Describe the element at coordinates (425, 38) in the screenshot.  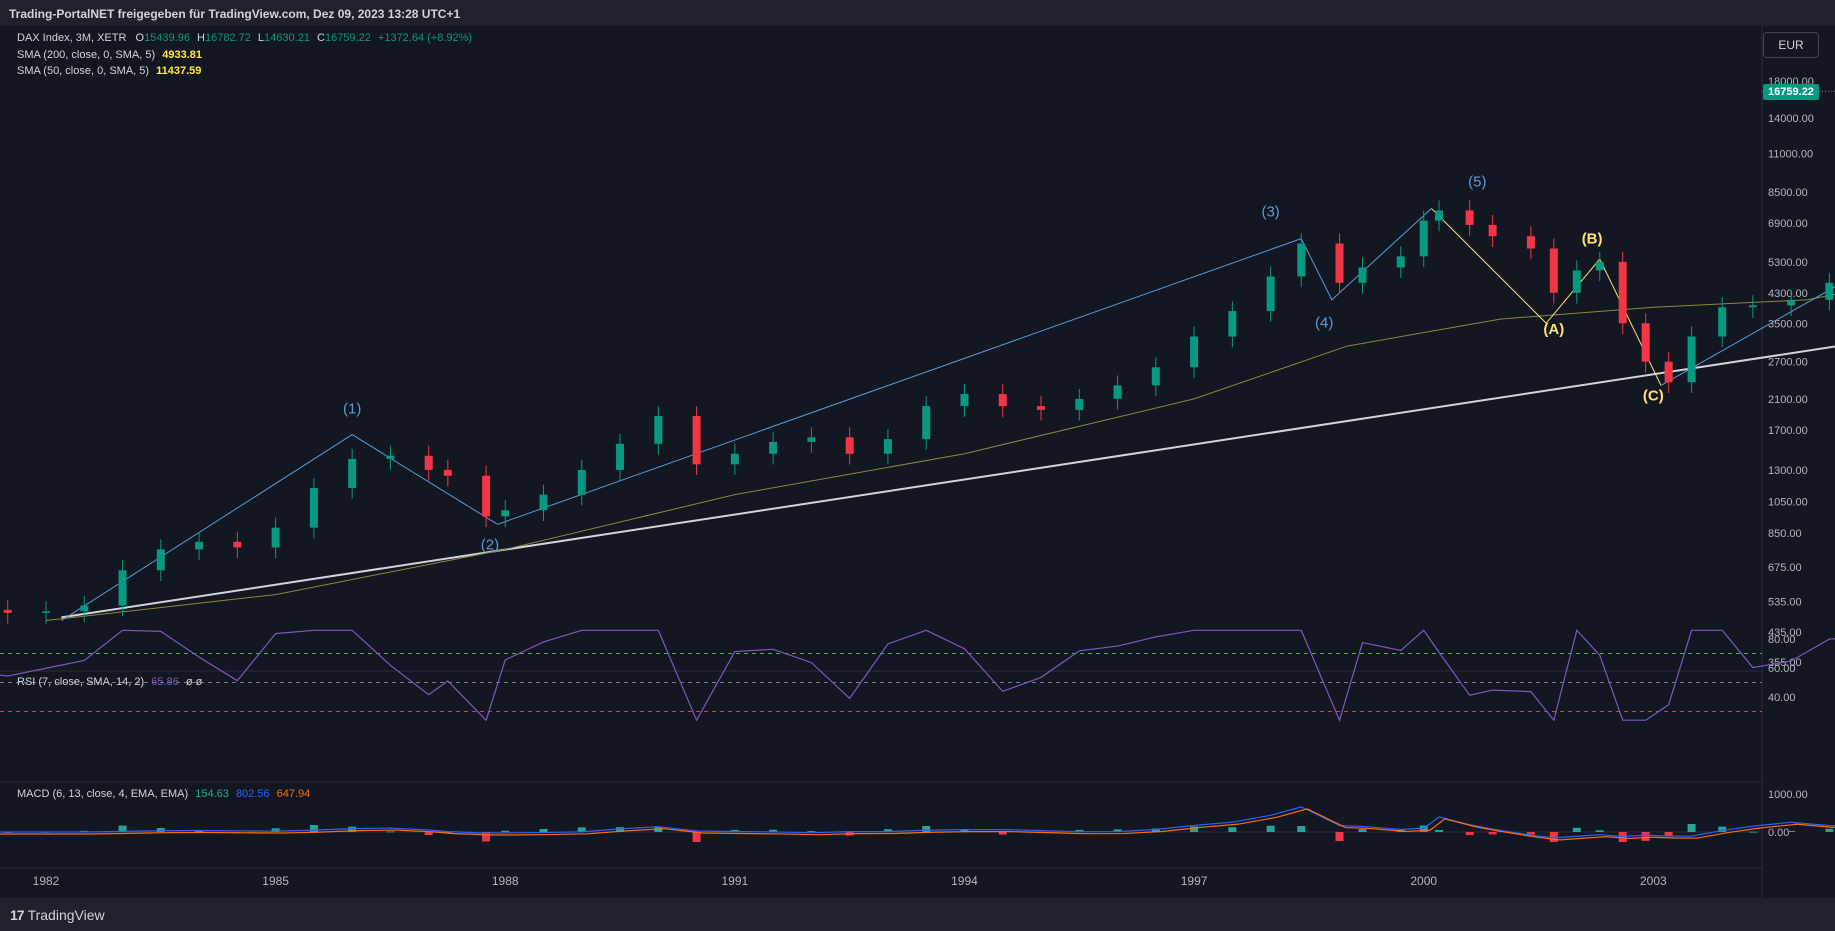
I see `change-value: +1372.64 (+8.92%)` at that location.